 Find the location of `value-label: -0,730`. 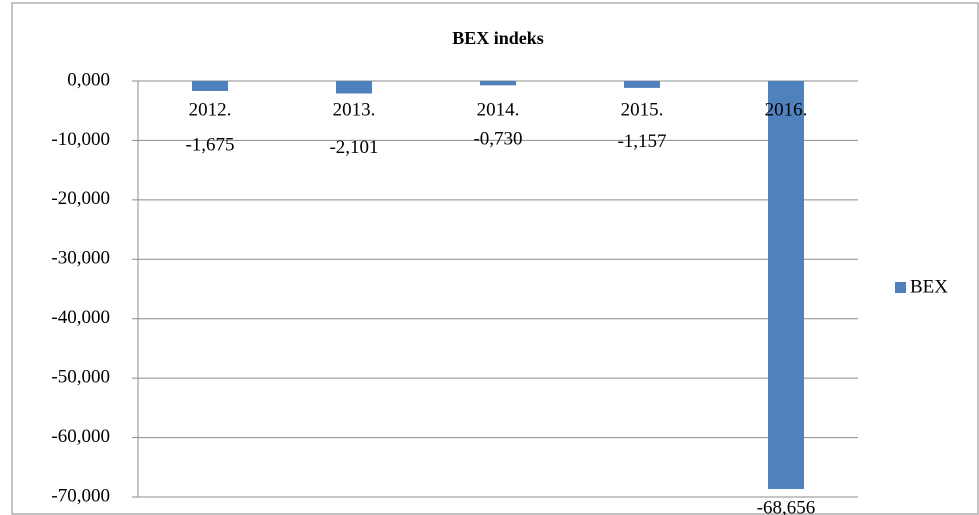

value-label: -0,730 is located at coordinates (497, 139).